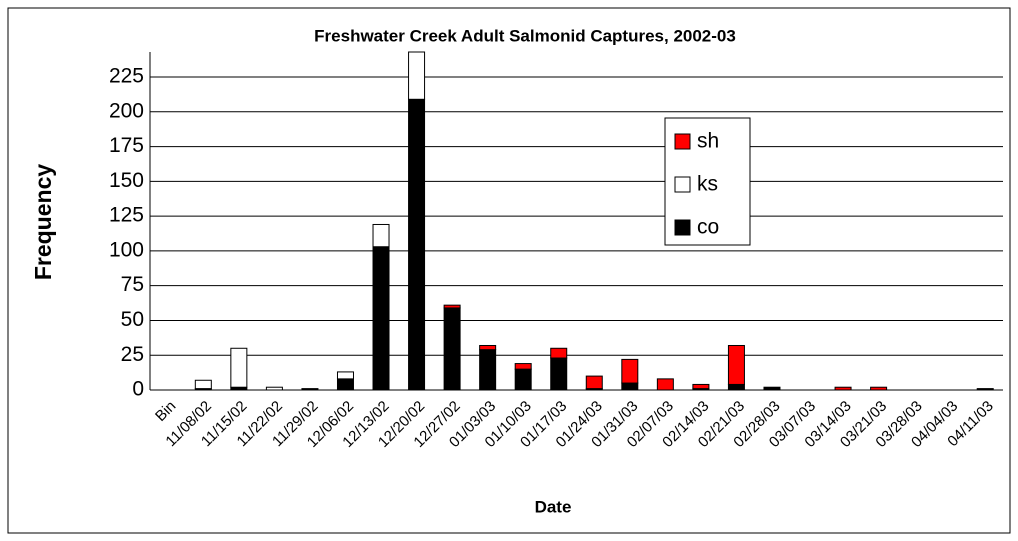 This screenshot has height=541, width=1018. I want to click on y-tick-label: 0, so click(138, 389).